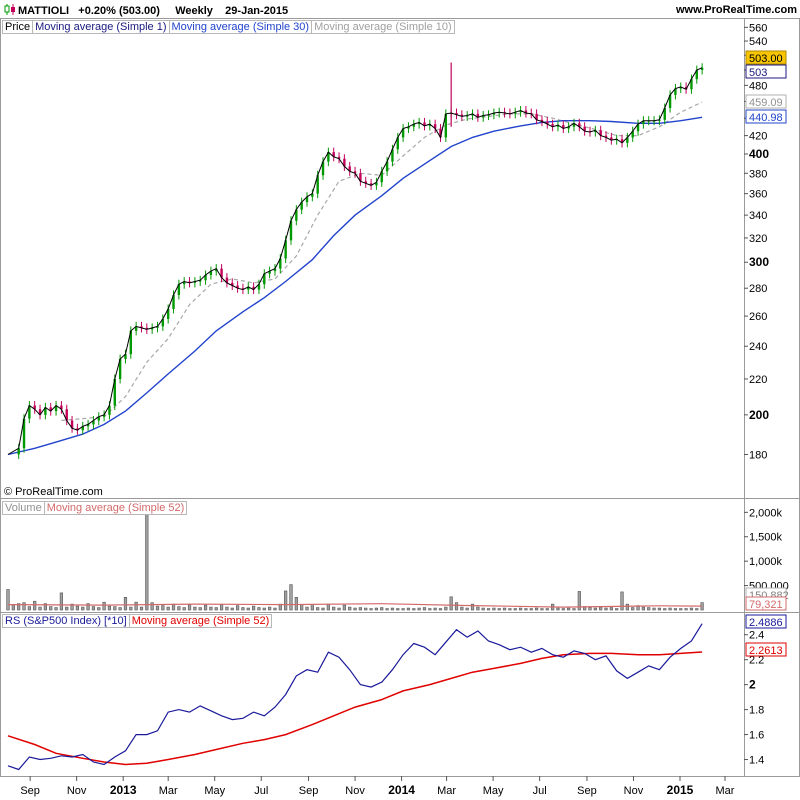 Image resolution: width=800 pixels, height=800 pixels. I want to click on ma10-value-badge-box, so click(766, 101).